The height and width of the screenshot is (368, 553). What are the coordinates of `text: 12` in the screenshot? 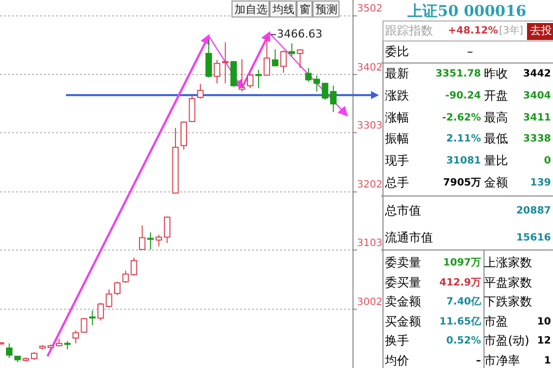 It's located at (544, 341).